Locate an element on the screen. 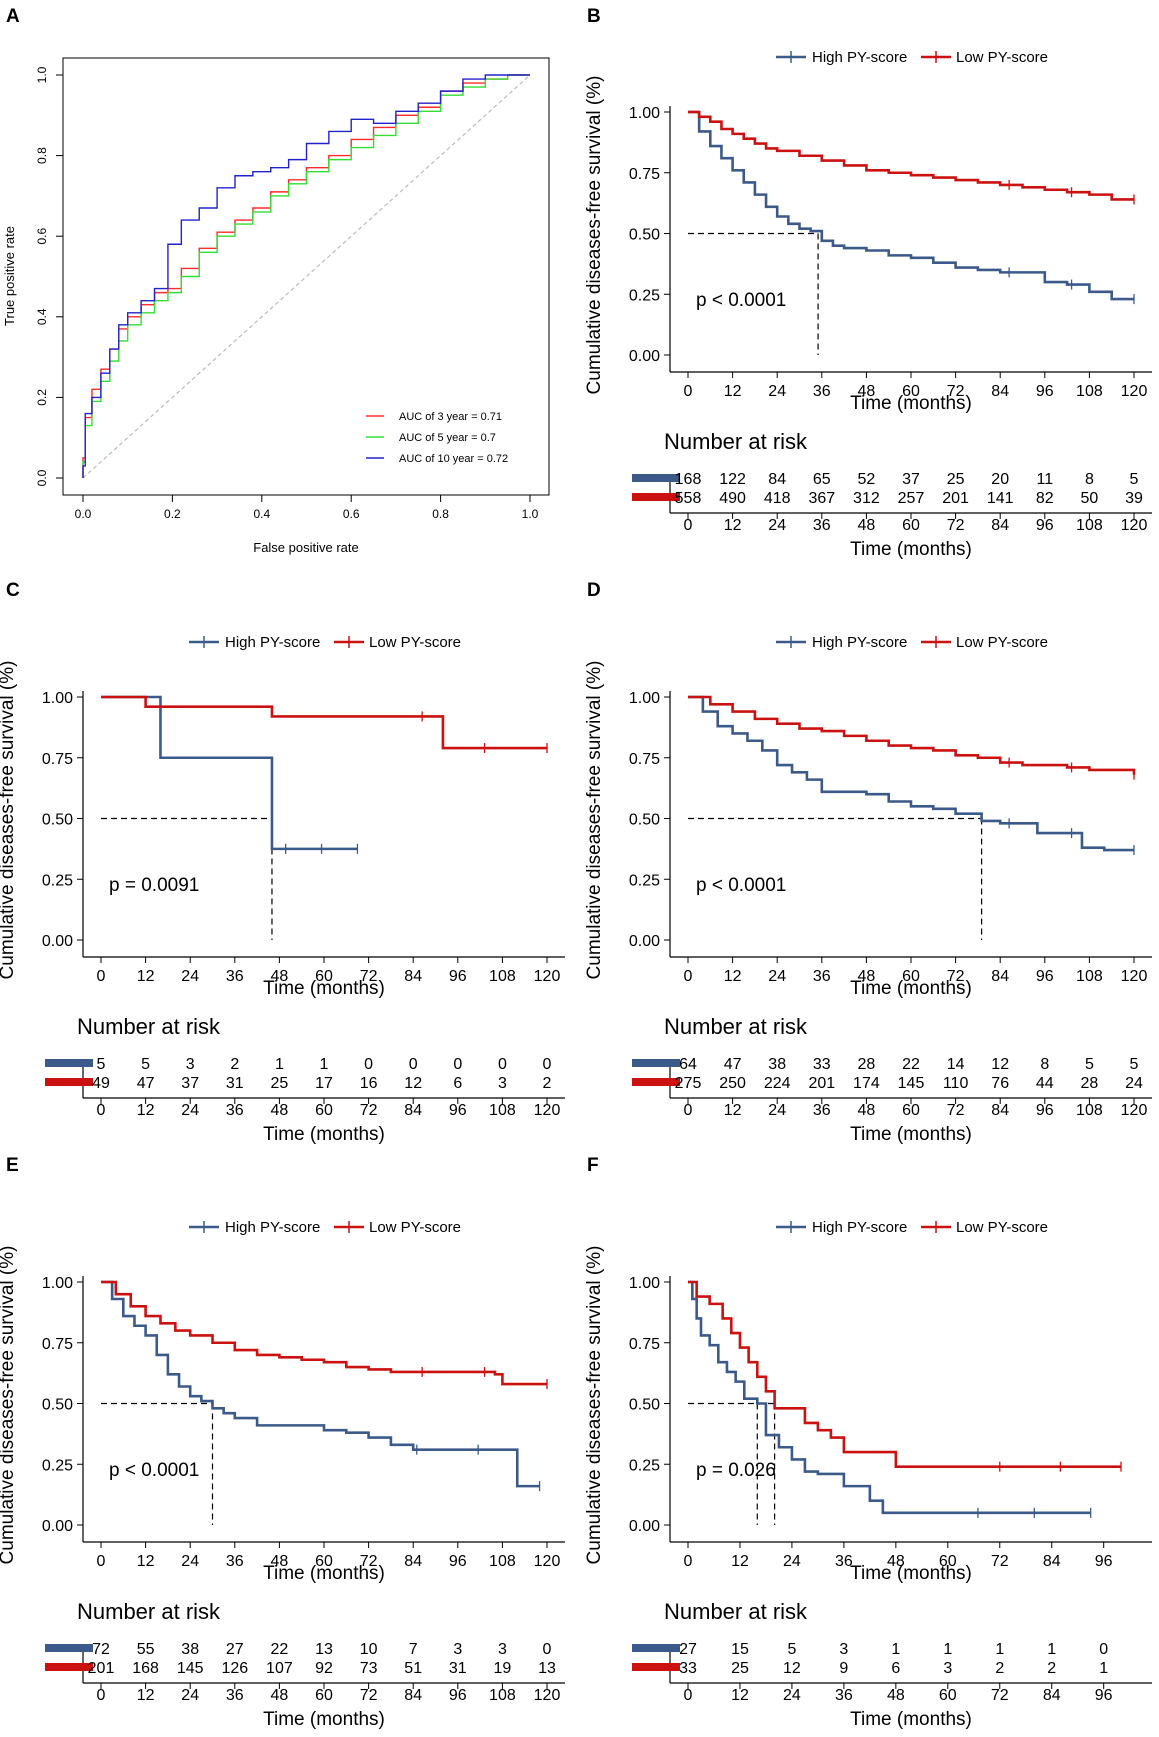 This screenshot has width=1159, height=1737. survival-curve-low is located at coordinates (912, 735).